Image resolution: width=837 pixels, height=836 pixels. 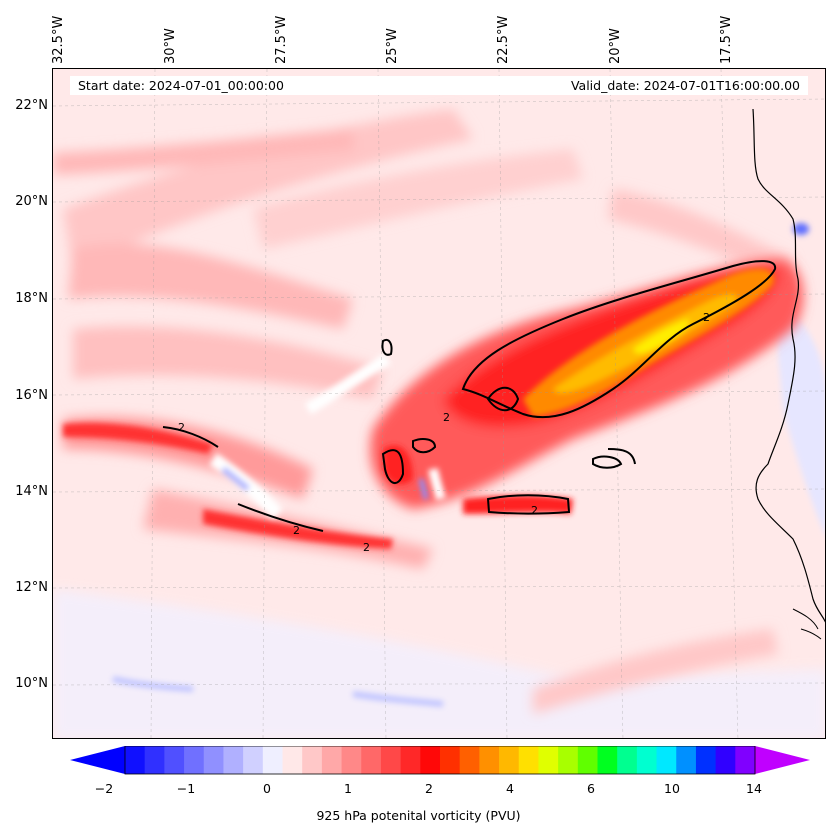 What do you see at coordinates (31, 587) in the screenshot?
I see `lat-label: 12°N` at bounding box center [31, 587].